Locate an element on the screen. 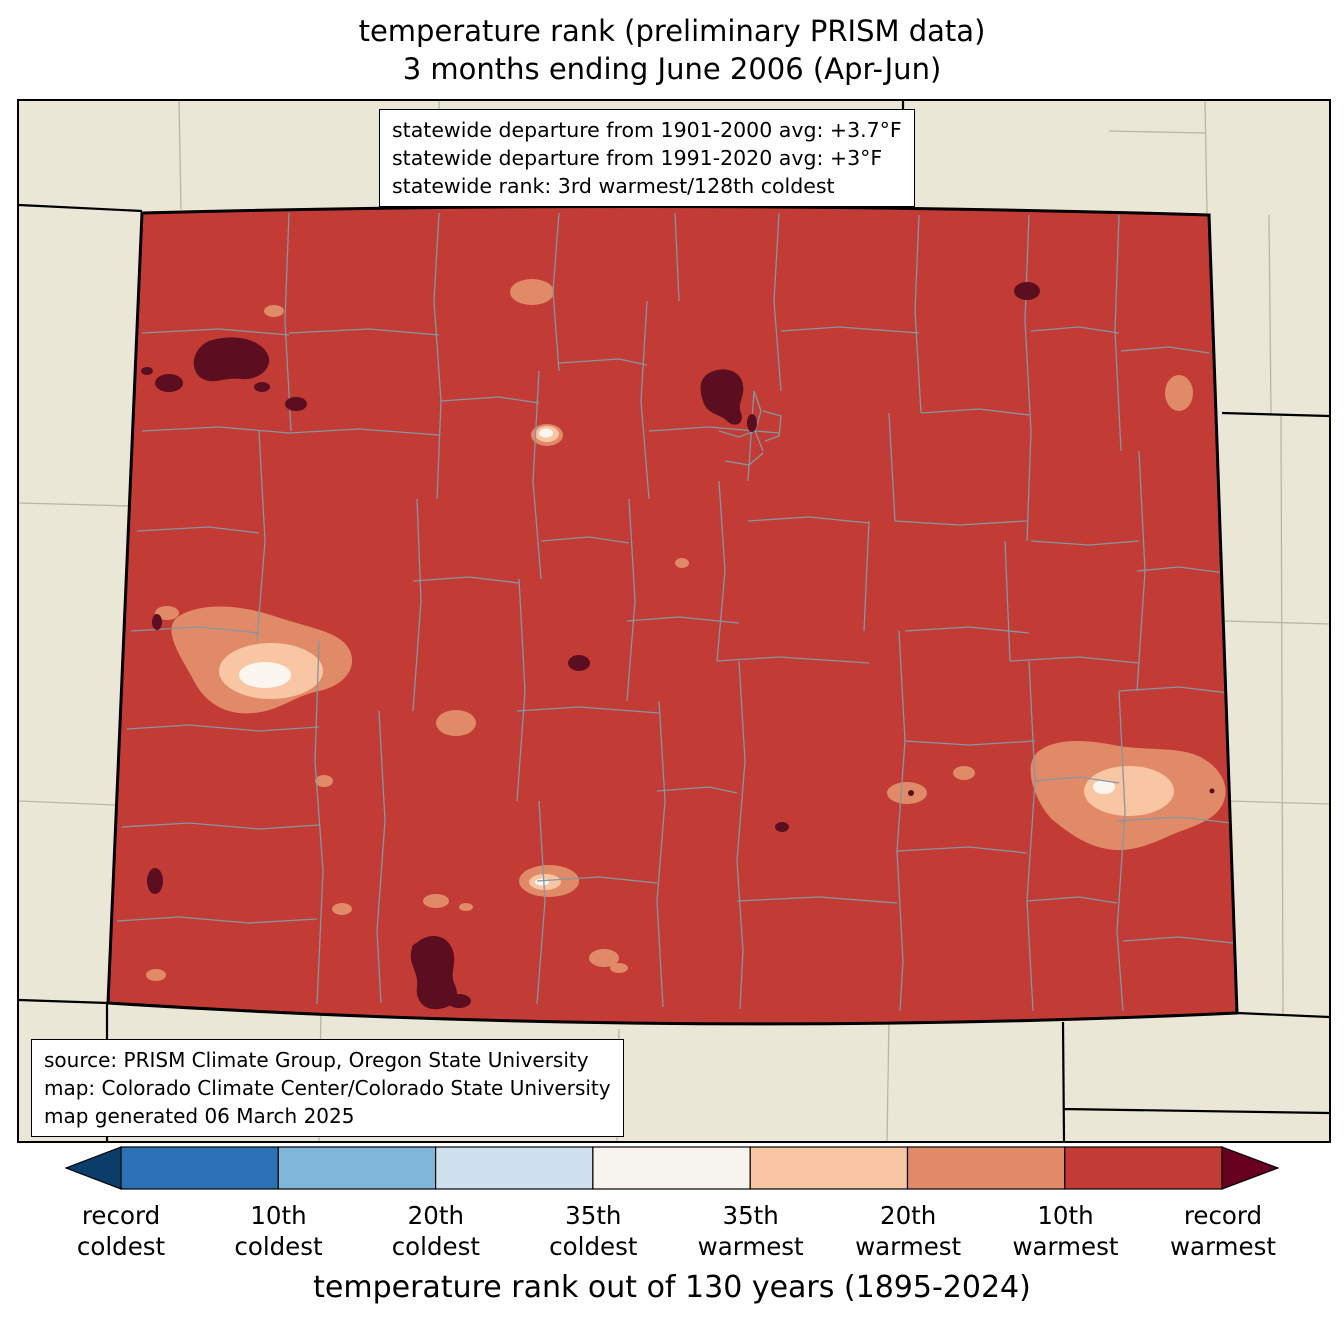  cb-tick-20th-warmest: 20th warmest is located at coordinates (908, 1231).